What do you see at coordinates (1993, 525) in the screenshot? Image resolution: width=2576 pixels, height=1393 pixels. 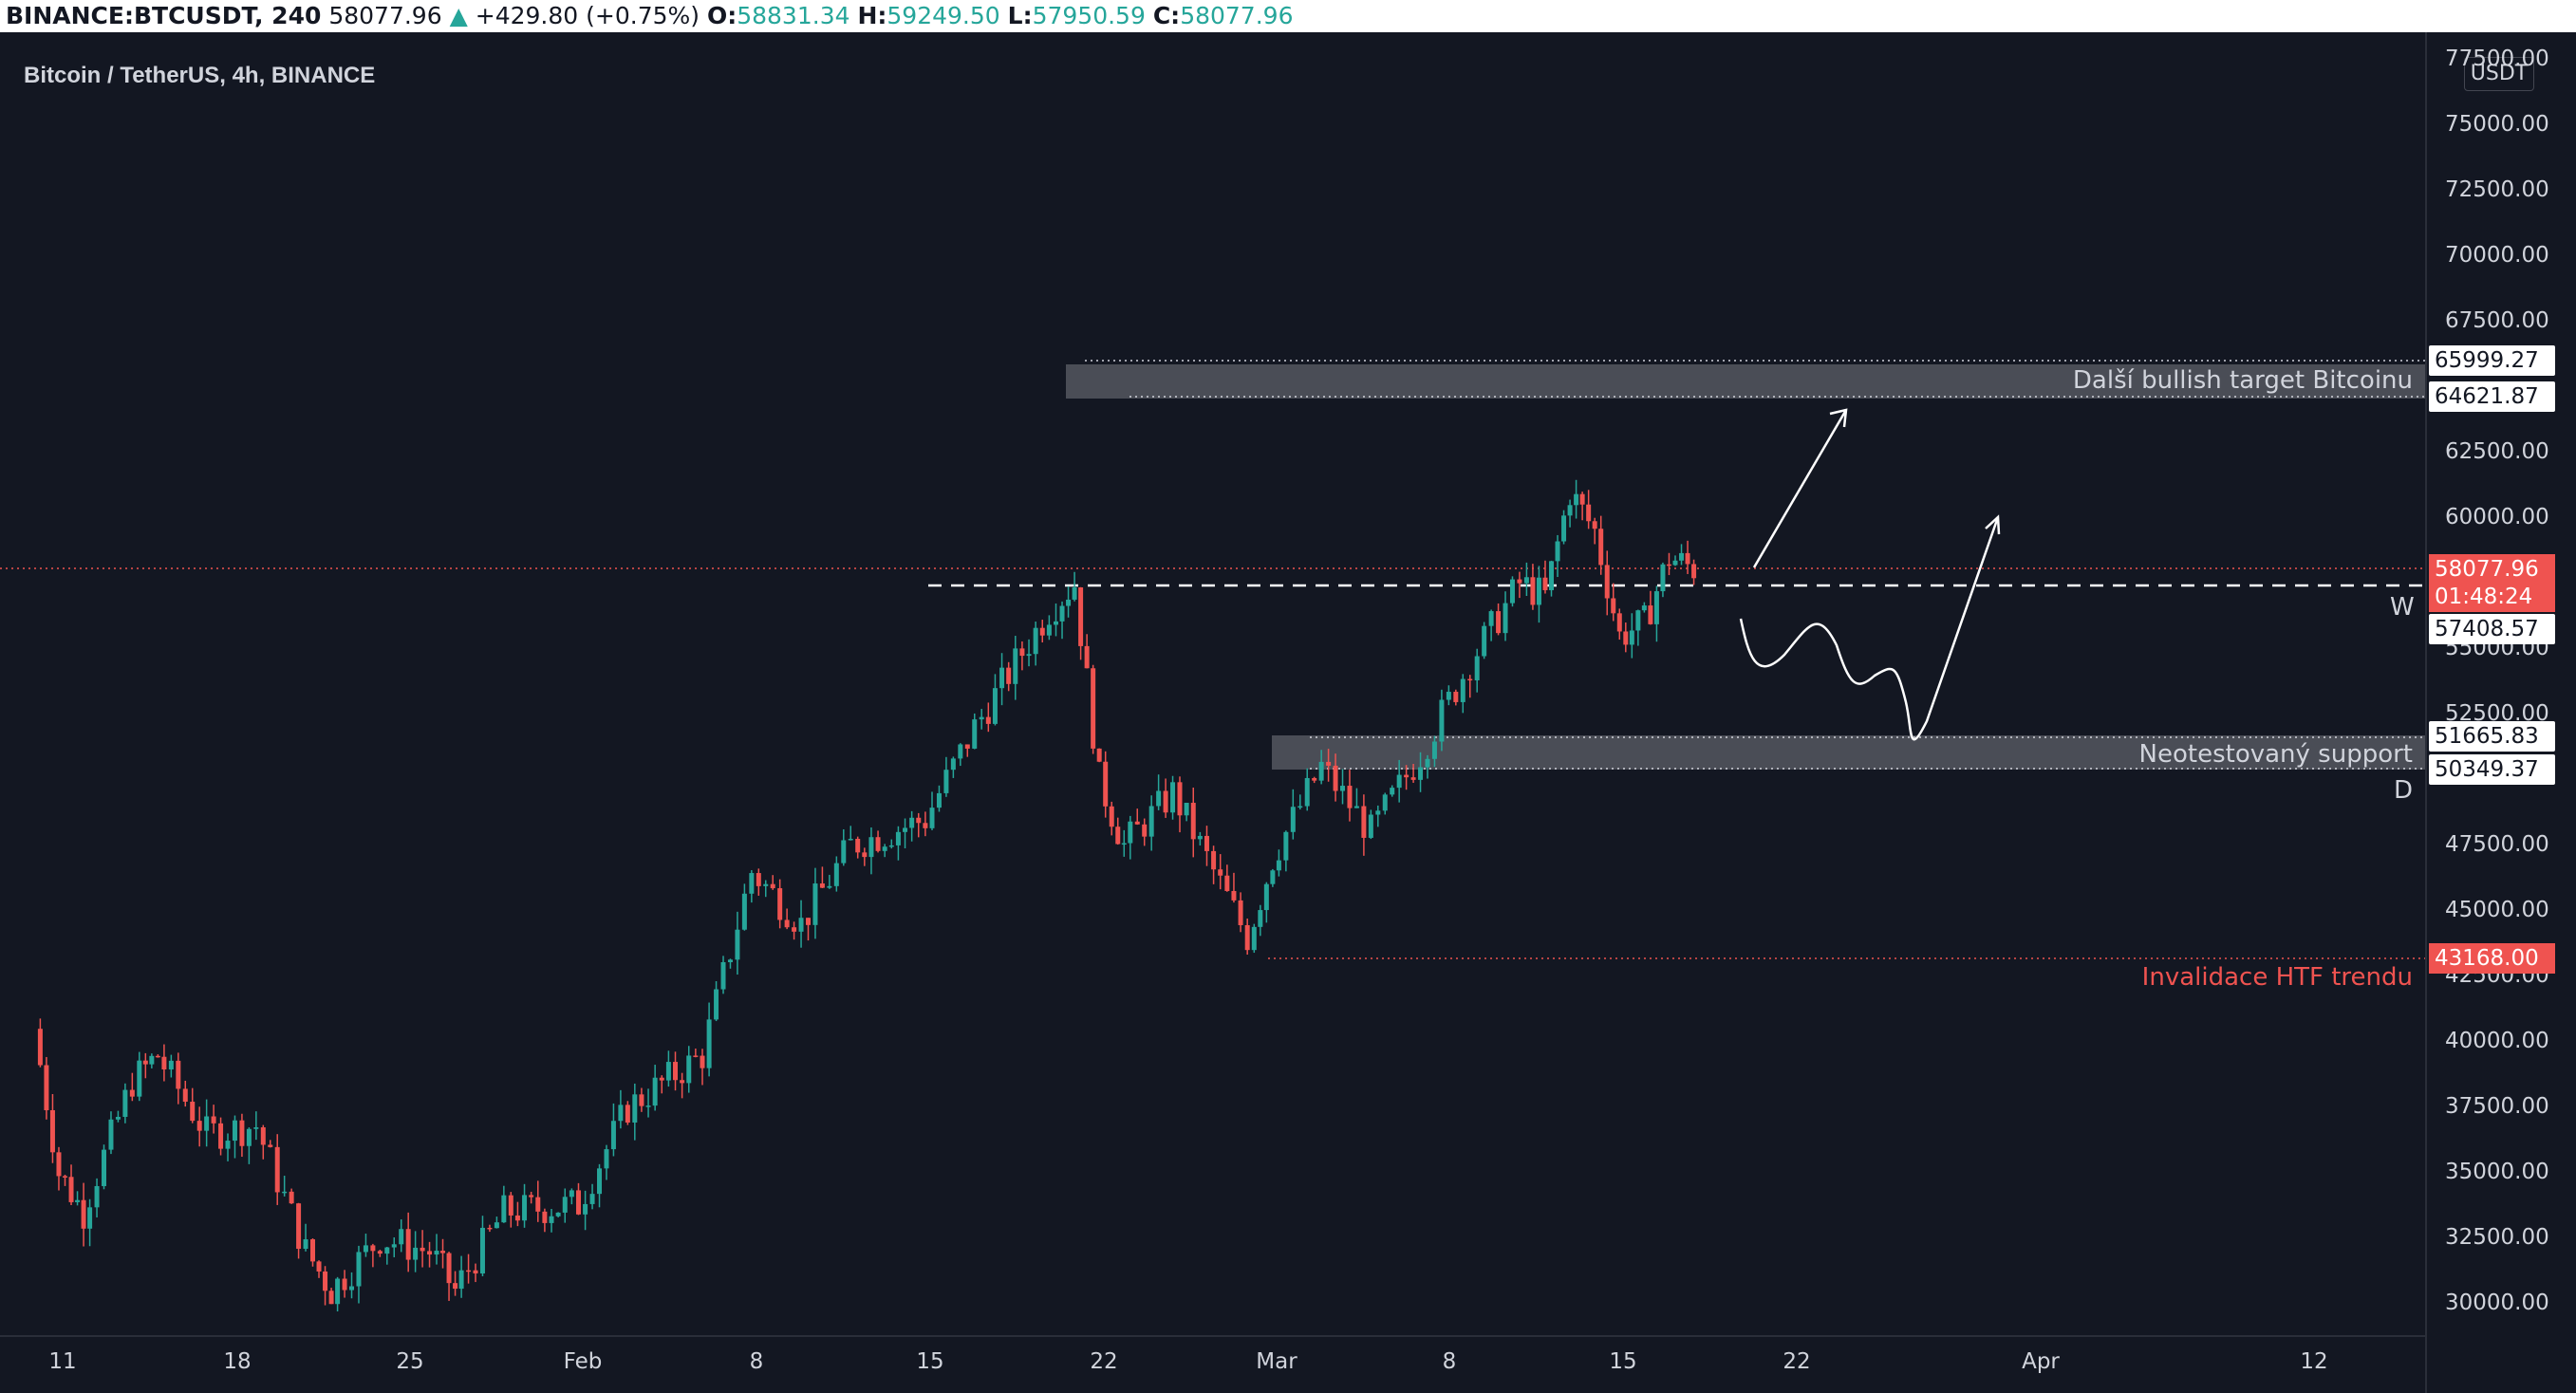 I see `alternative-arrowhead` at bounding box center [1993, 525].